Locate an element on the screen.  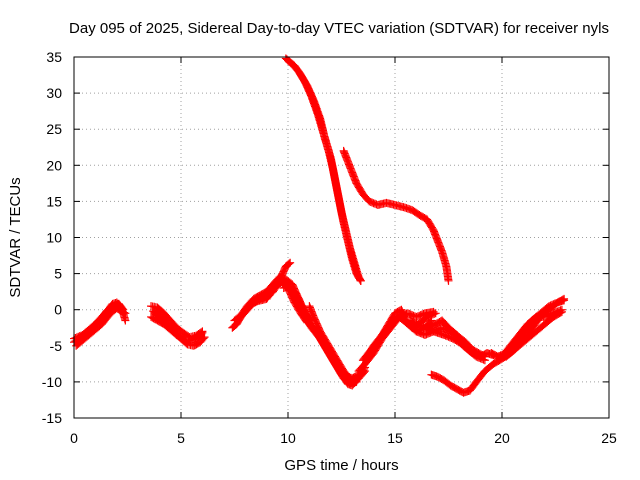
y-tick-label: 0 is located at coordinates (58, 310).